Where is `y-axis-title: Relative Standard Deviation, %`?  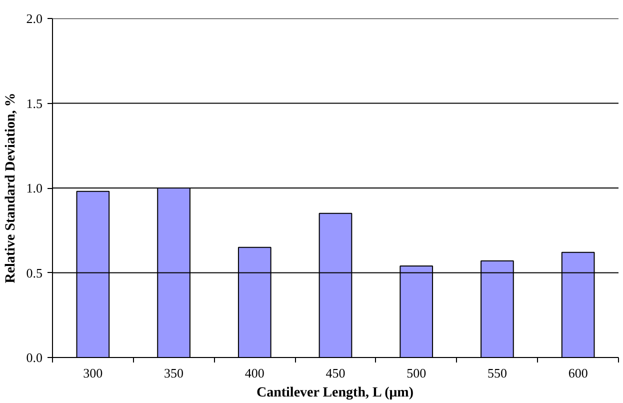 y-axis-title: Relative Standard Deviation, % is located at coordinates (10, 188).